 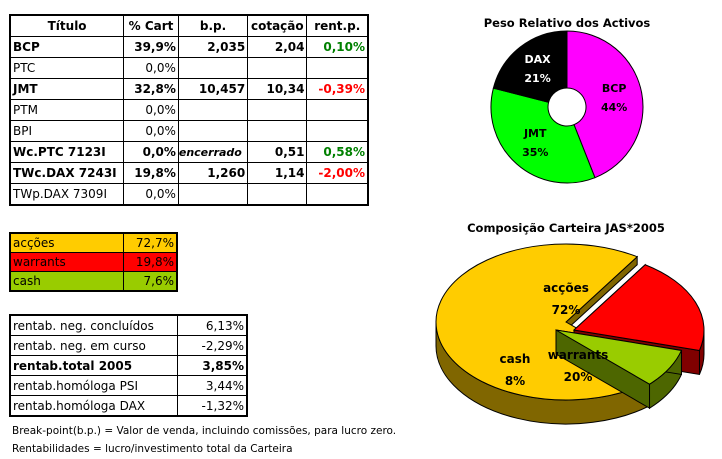 I want to click on table-row: TWc.DAX 7243I 19,8% 1,260 1,14 -2,00%, so click(x=189, y=173).